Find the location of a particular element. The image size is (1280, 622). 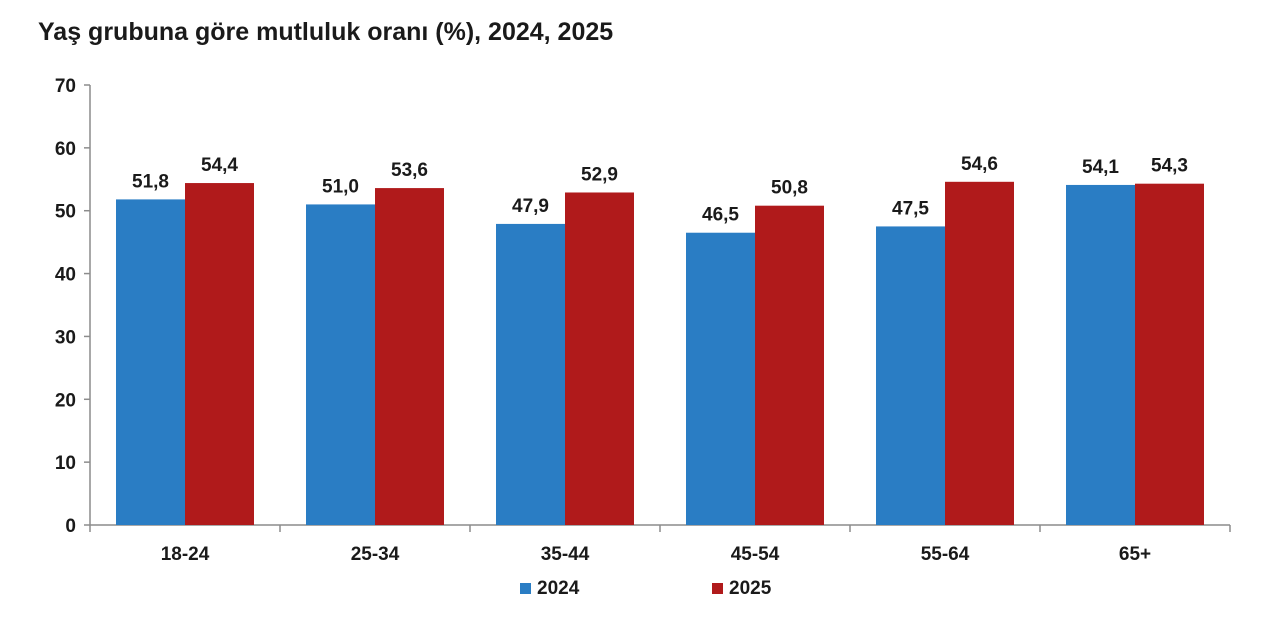

x-tick-label: 45-54 is located at coordinates (755, 554).